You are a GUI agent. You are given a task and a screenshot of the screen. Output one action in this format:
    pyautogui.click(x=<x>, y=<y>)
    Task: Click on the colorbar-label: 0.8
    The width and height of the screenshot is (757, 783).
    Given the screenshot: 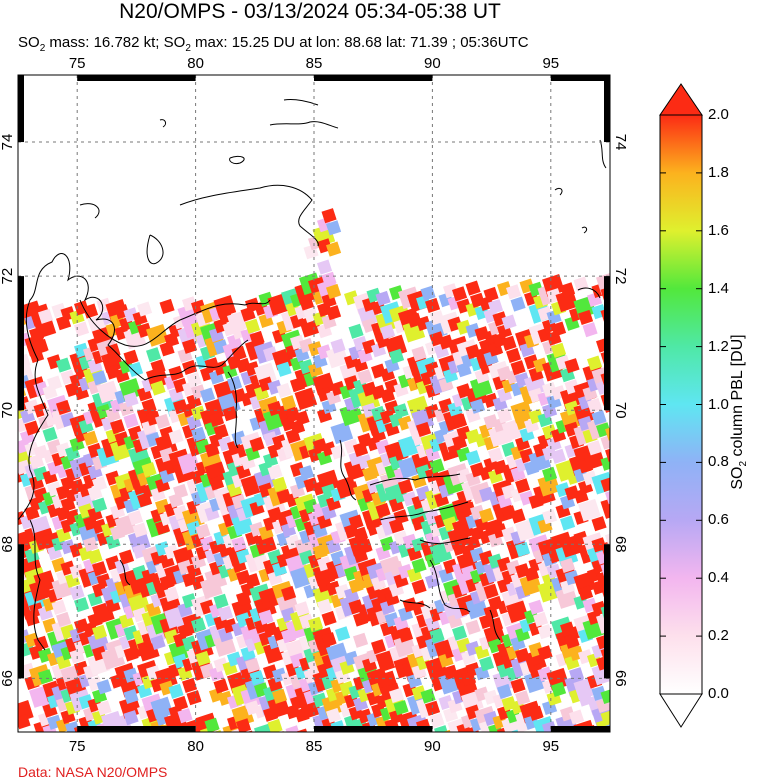 What is the action you would take?
    pyautogui.click(x=718, y=462)
    